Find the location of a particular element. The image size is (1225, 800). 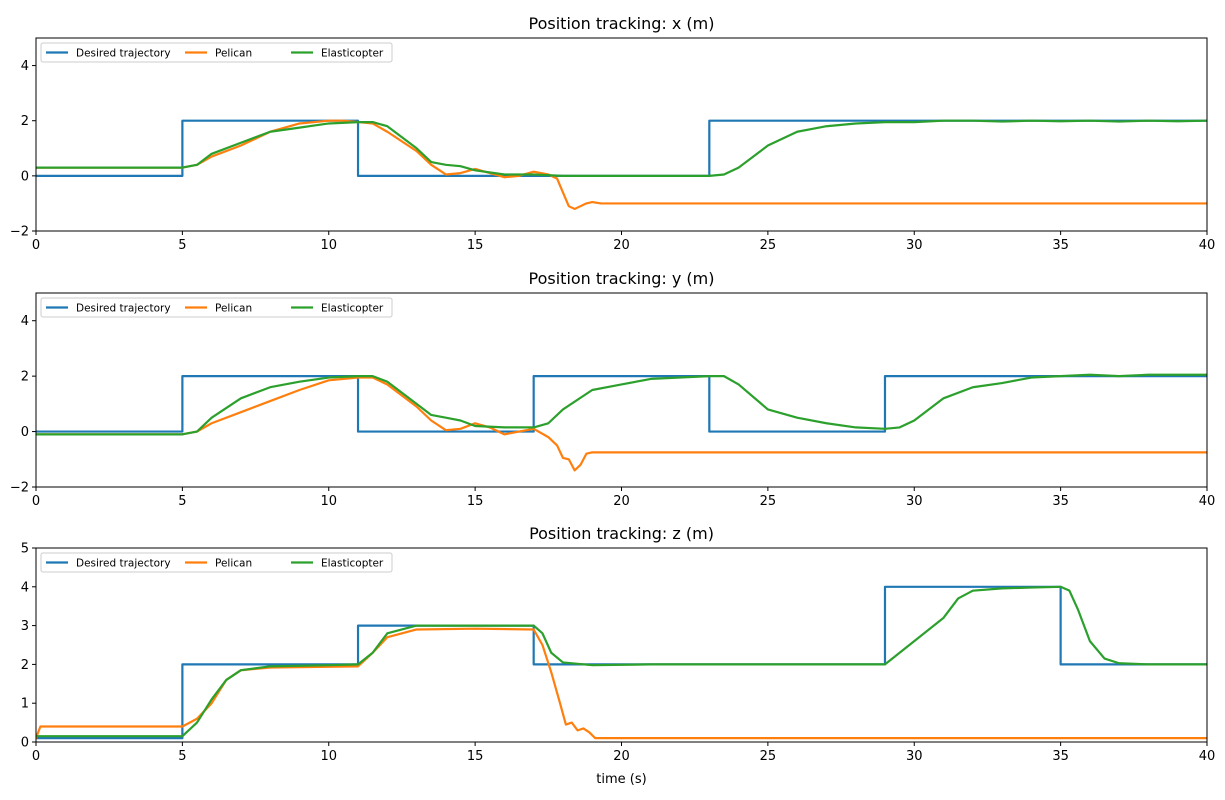

subplot-title: Position tracking: x (m) is located at coordinates (622, 23).